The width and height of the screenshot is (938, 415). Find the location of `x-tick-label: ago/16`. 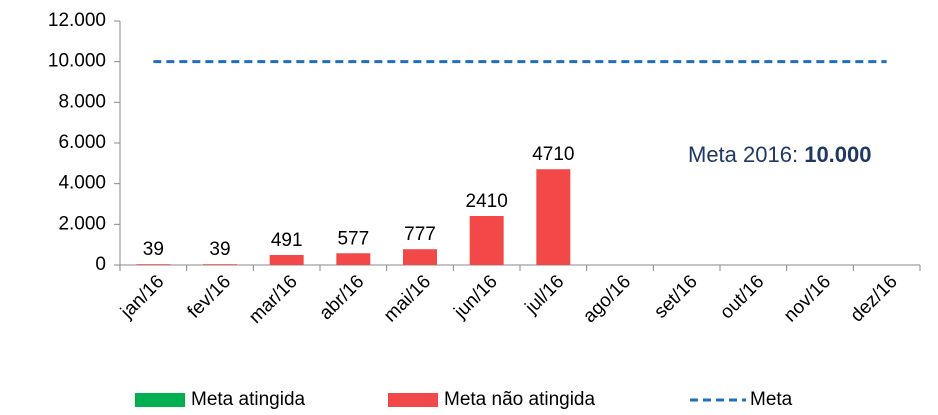

x-tick-label: ago/16 is located at coordinates (607, 299).